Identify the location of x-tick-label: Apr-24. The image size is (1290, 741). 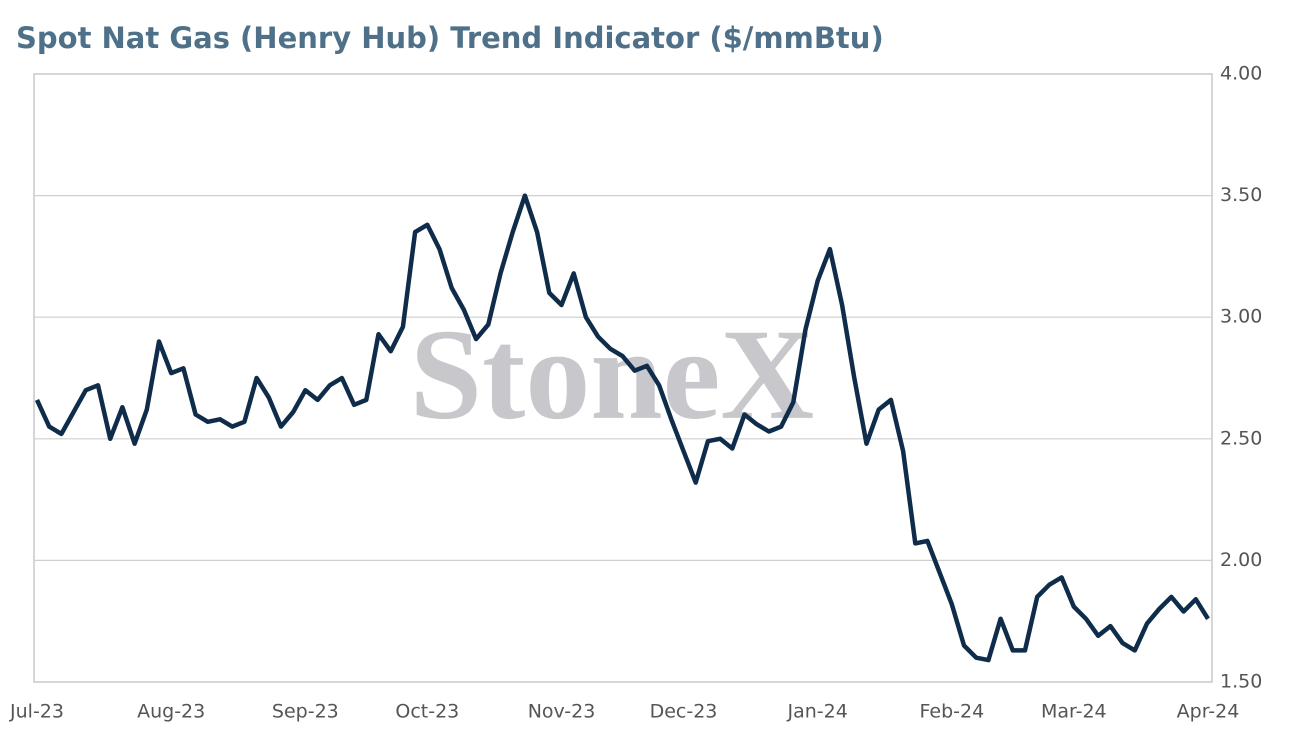
(1208, 712).